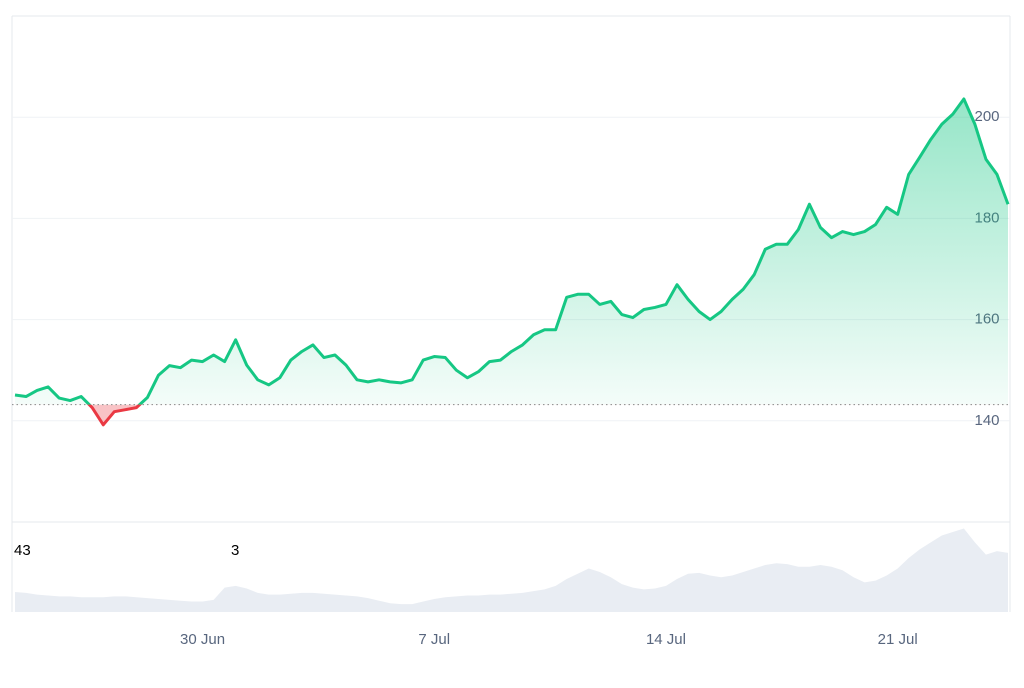 The width and height of the screenshot is (1024, 688). I want to click on area-down, so click(114, 414).